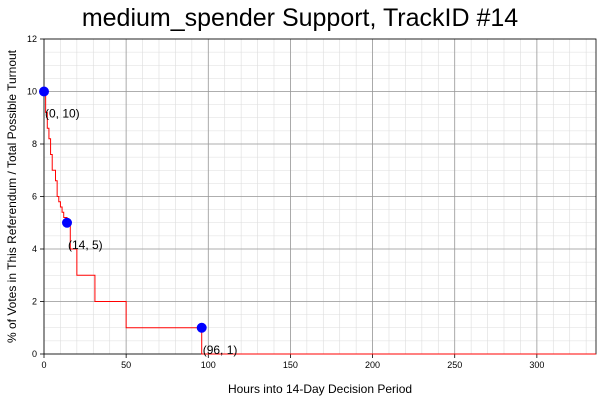 Image resolution: width=600 pixels, height=400 pixels. I want to click on x-tick-label: 250, so click(454, 365).